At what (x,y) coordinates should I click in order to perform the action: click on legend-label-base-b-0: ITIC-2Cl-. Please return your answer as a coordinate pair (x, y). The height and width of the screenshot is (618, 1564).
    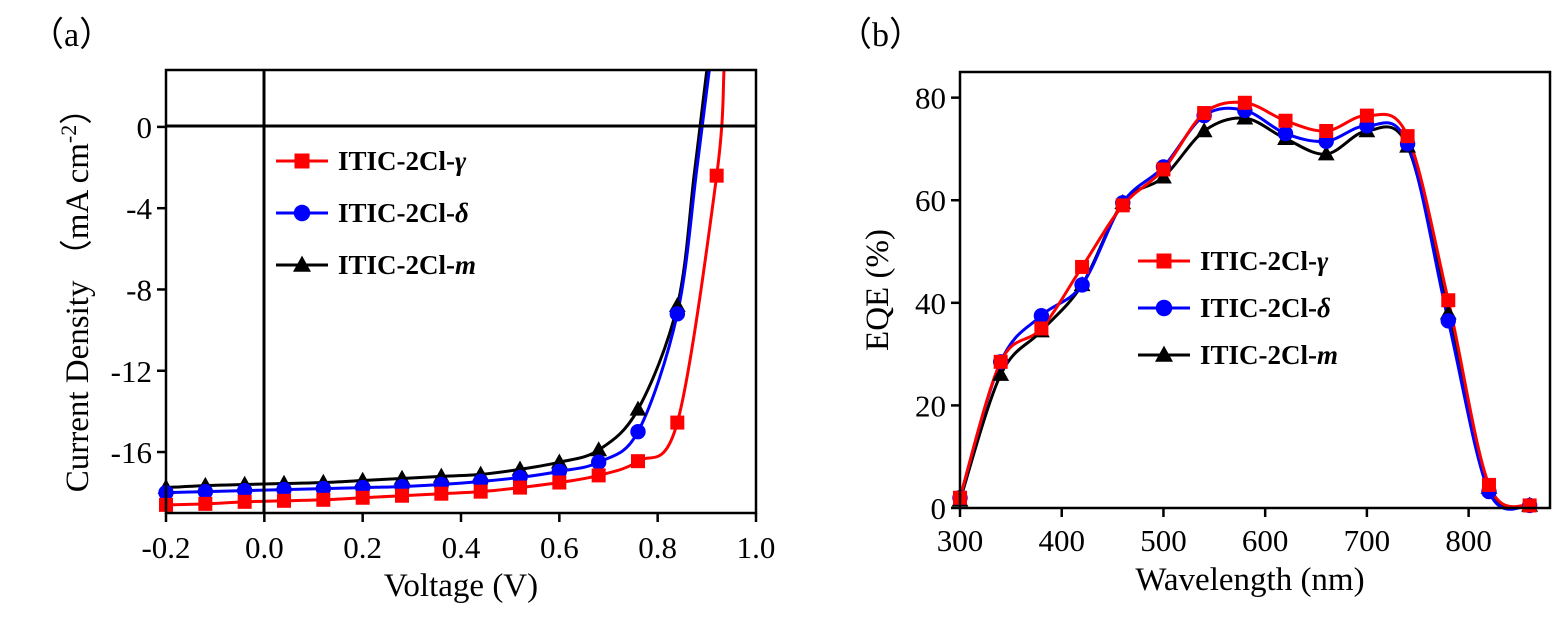
    Looking at the image, I should click on (1258, 261).